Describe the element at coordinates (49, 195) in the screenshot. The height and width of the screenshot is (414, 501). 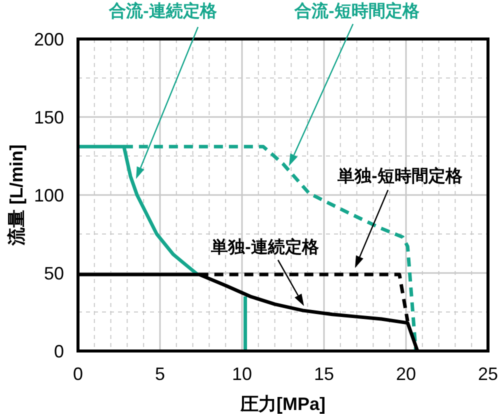
I see `y-tick-label: 100` at that location.